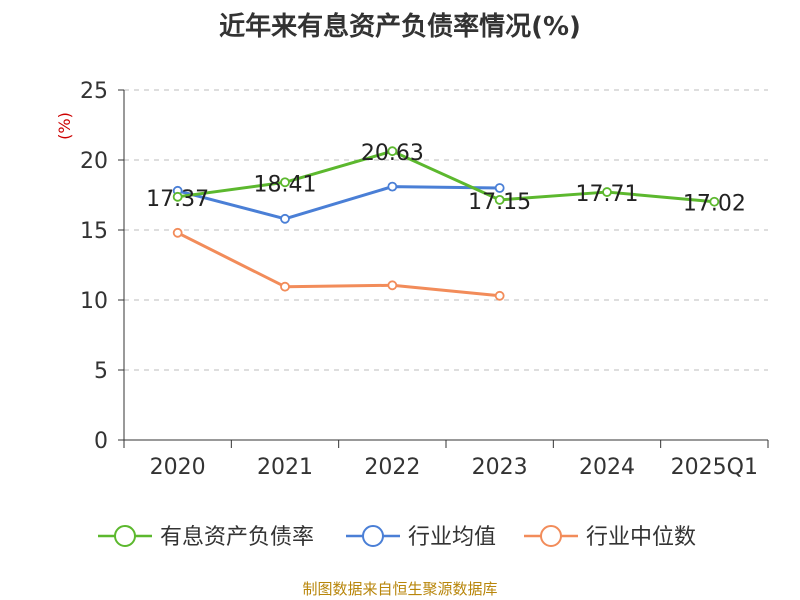 The height and width of the screenshot is (600, 800). I want to click on y-tick-label: 25, so click(94, 91).